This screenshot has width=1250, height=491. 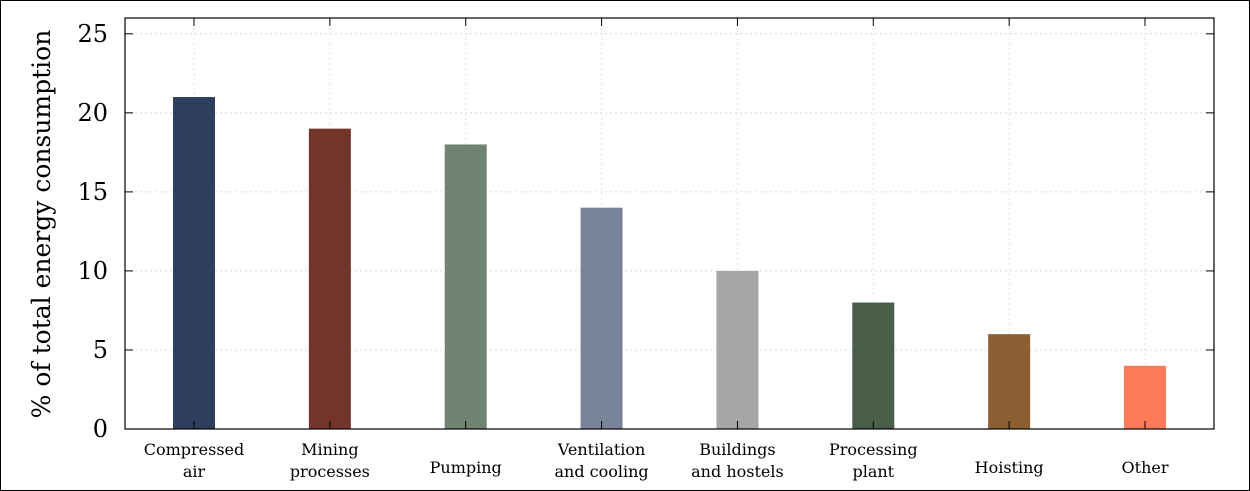 What do you see at coordinates (737, 449) in the screenshot?
I see `x-category-label: Buildings` at bounding box center [737, 449].